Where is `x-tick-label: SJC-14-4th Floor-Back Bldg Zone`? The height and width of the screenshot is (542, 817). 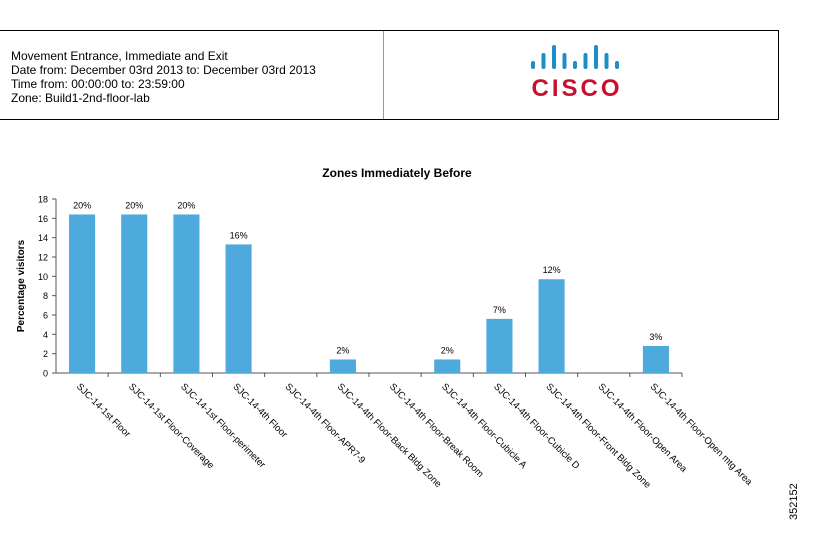
x-tick-label: SJC-14-4th Floor-Back Bldg Zone is located at coordinates (389, 435).